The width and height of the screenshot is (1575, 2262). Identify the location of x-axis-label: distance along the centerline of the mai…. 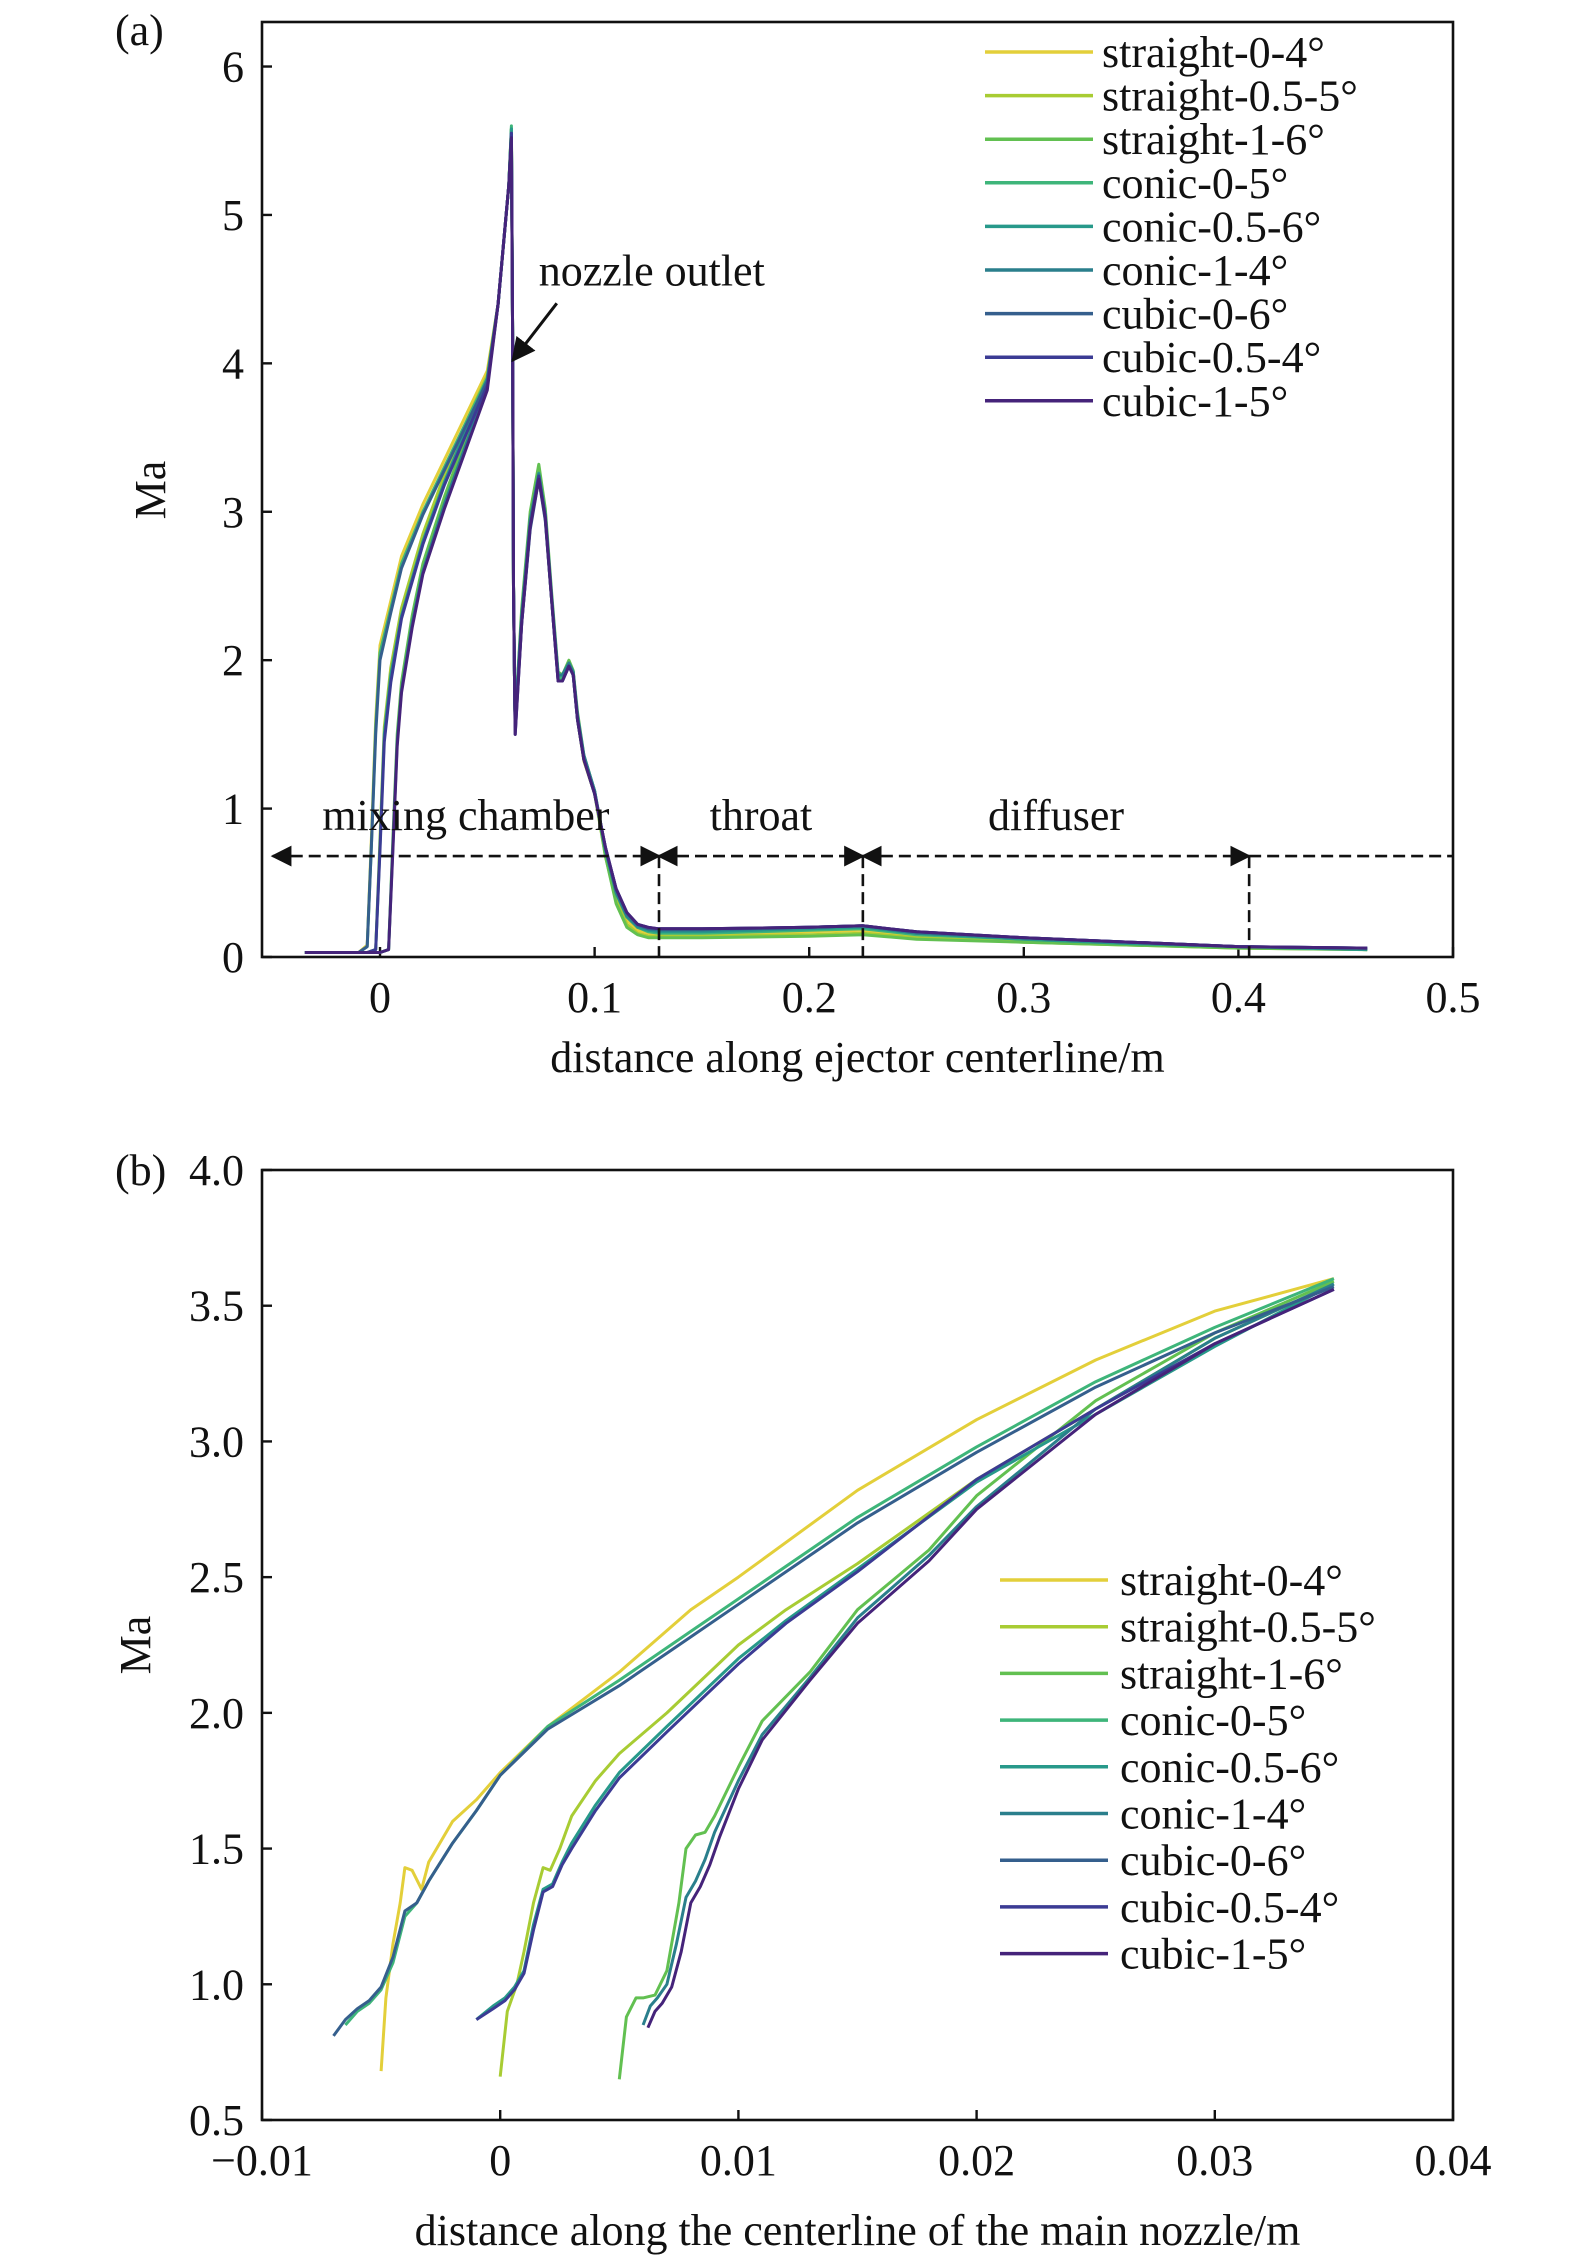
(858, 2230).